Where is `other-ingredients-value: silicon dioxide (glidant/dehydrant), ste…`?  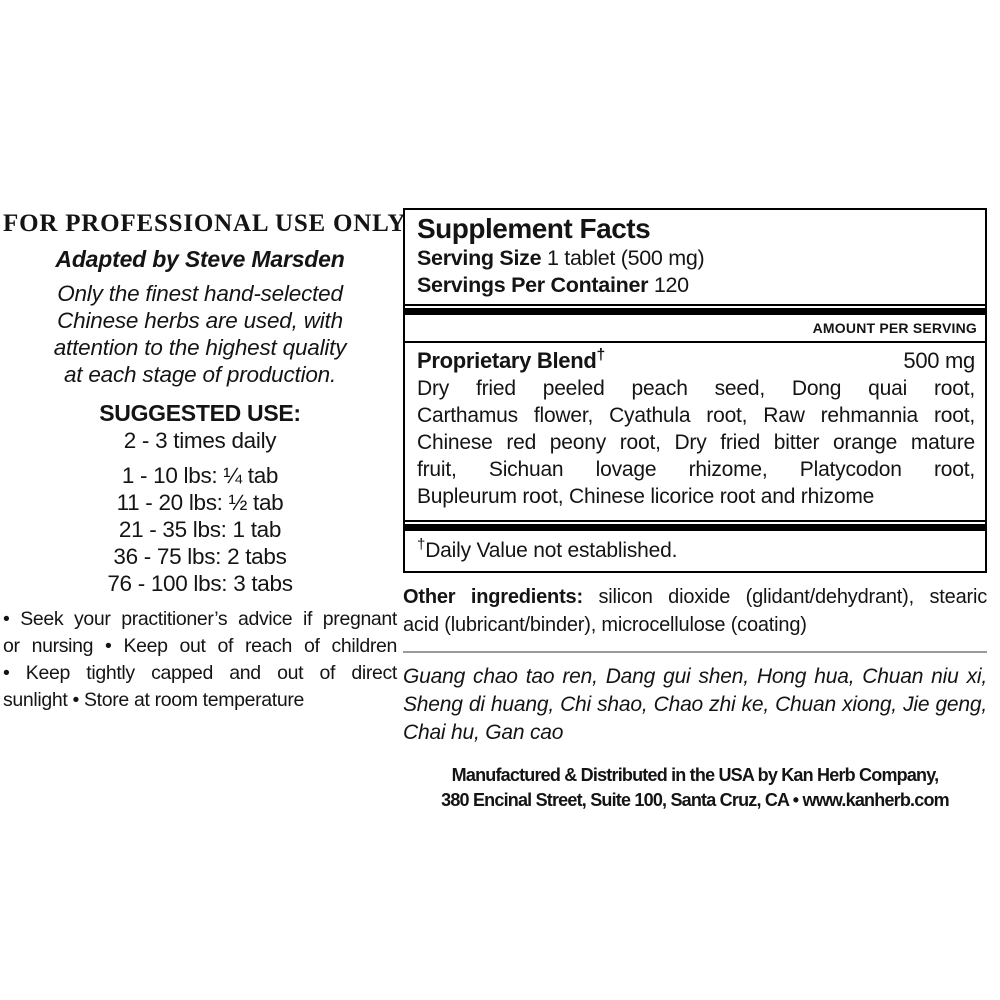 other-ingredients-value: silicon dioxide (glidant/dehydrant), ste… is located at coordinates (793, 597).